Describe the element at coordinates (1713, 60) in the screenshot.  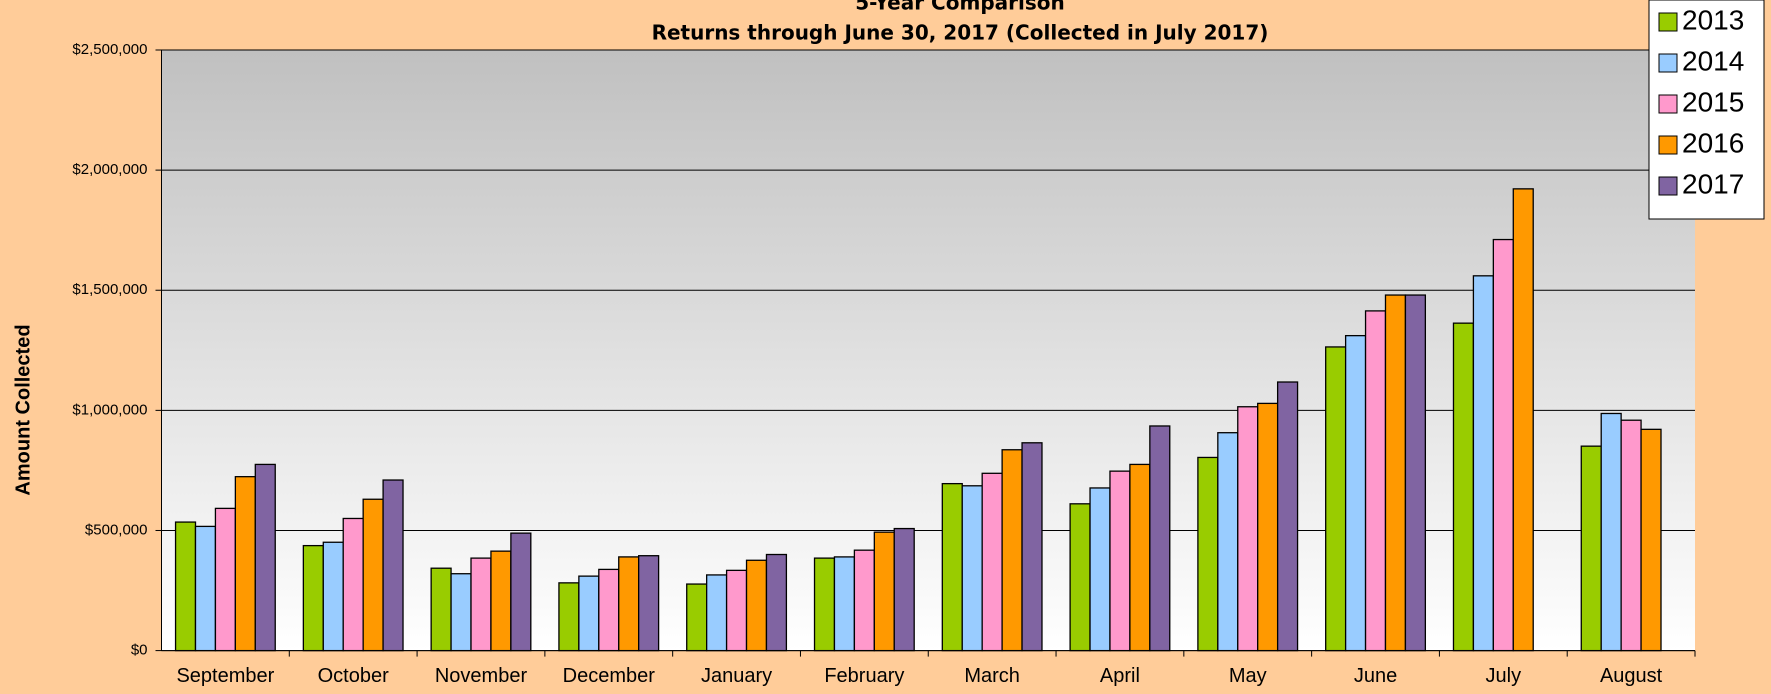
I see `legend-label: 2014` at that location.